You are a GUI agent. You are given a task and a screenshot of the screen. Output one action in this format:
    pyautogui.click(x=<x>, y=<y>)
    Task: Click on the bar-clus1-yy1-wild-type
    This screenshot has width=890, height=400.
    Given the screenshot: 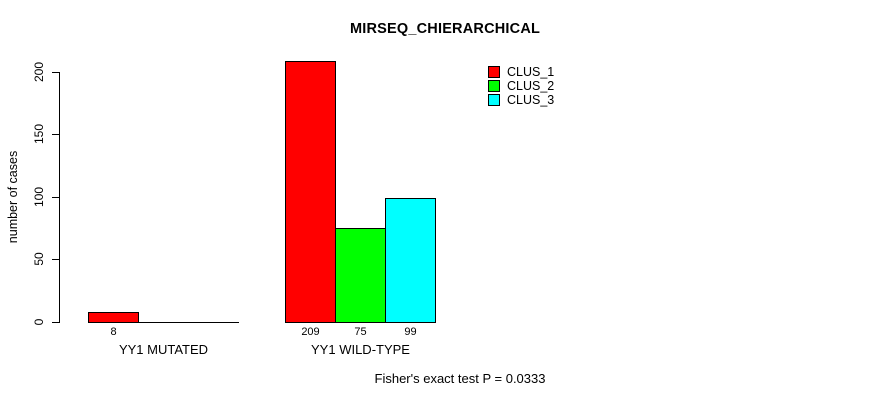 What is the action you would take?
    pyautogui.click(x=310, y=192)
    